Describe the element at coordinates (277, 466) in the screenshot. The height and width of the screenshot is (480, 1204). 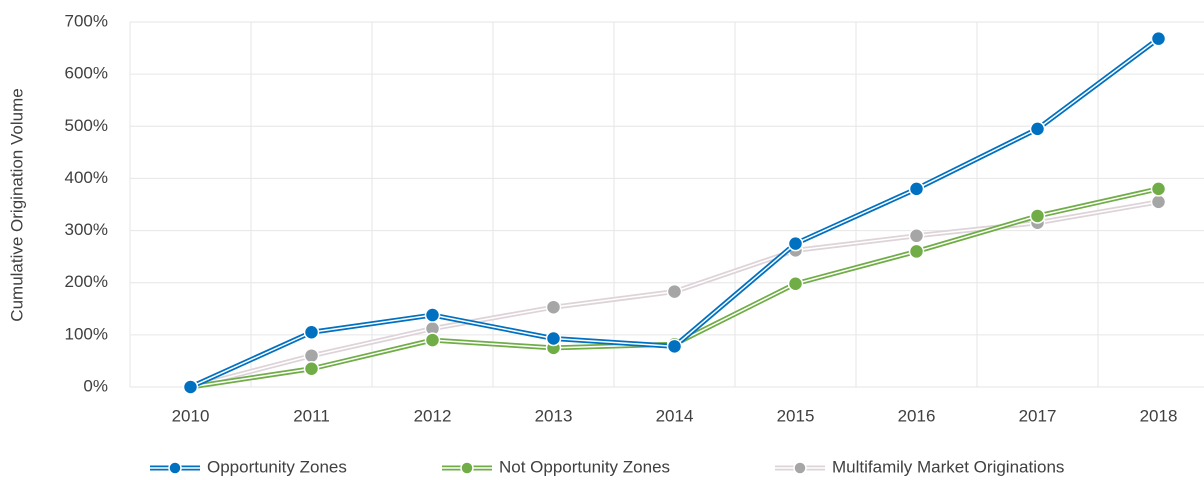
I see `legend-label: Opportunity Zones` at that location.